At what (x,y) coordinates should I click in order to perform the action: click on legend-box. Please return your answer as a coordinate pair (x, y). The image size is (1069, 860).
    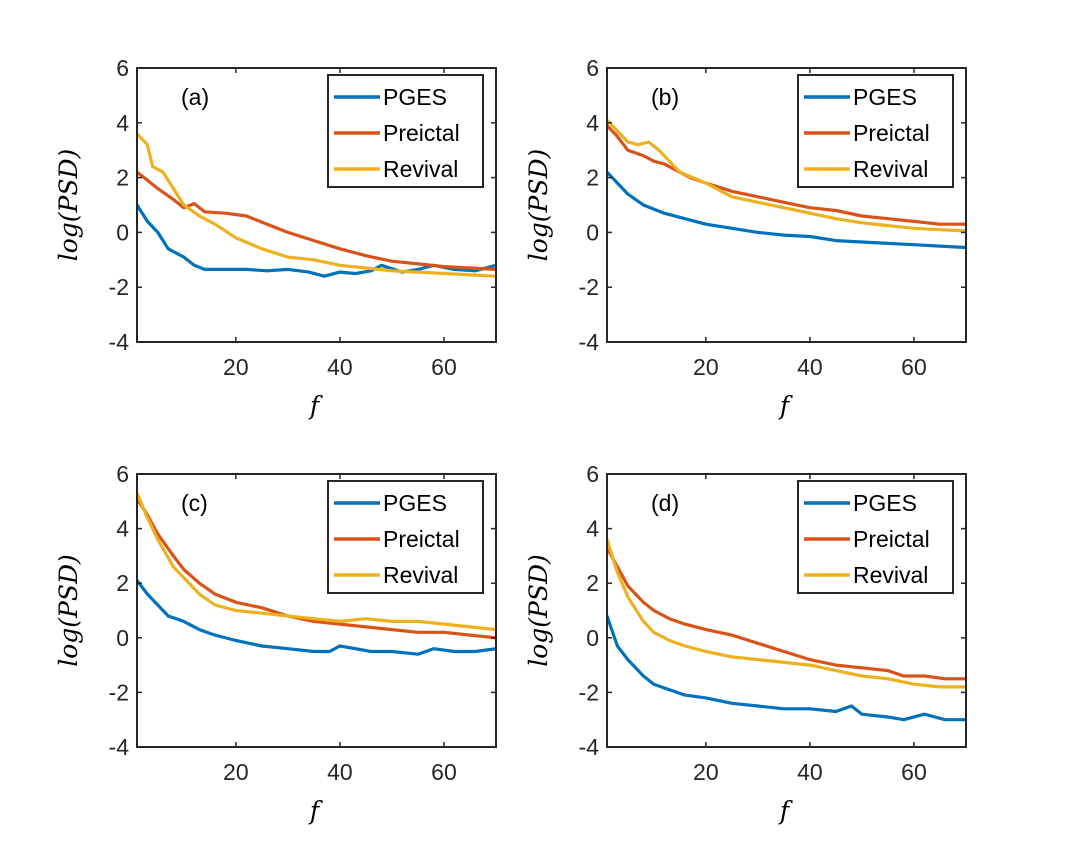
    Looking at the image, I should click on (875, 537).